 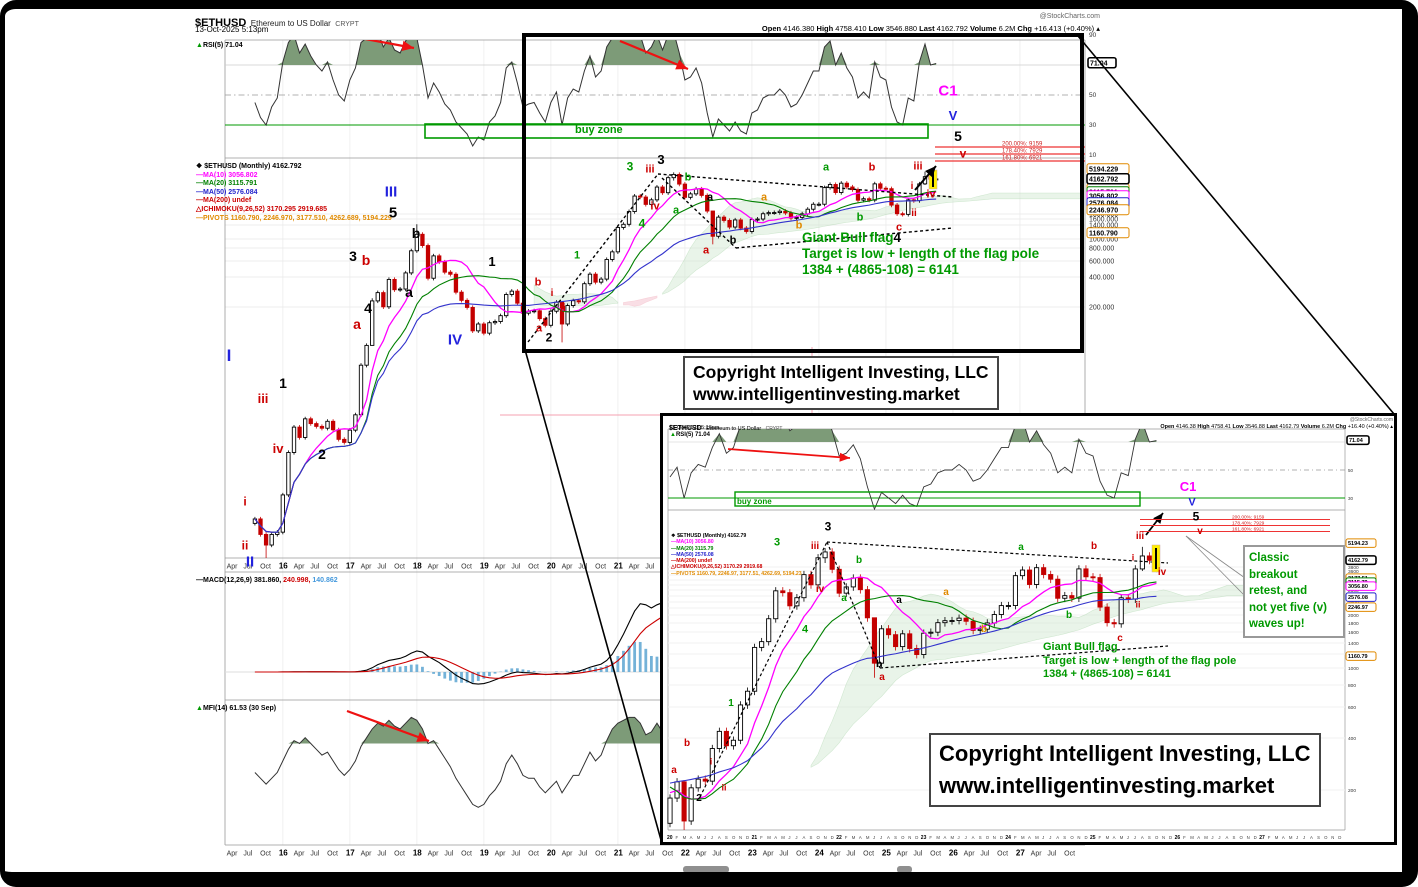 I want to click on wave-label: 5, so click(x=393, y=213).